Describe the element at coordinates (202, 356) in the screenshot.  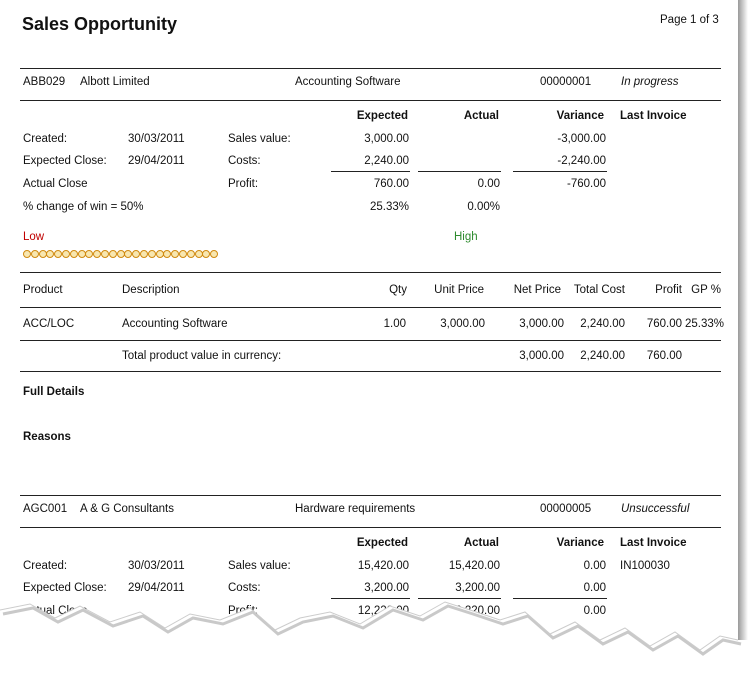
I see `total-label: Total product value in currency:` at that location.